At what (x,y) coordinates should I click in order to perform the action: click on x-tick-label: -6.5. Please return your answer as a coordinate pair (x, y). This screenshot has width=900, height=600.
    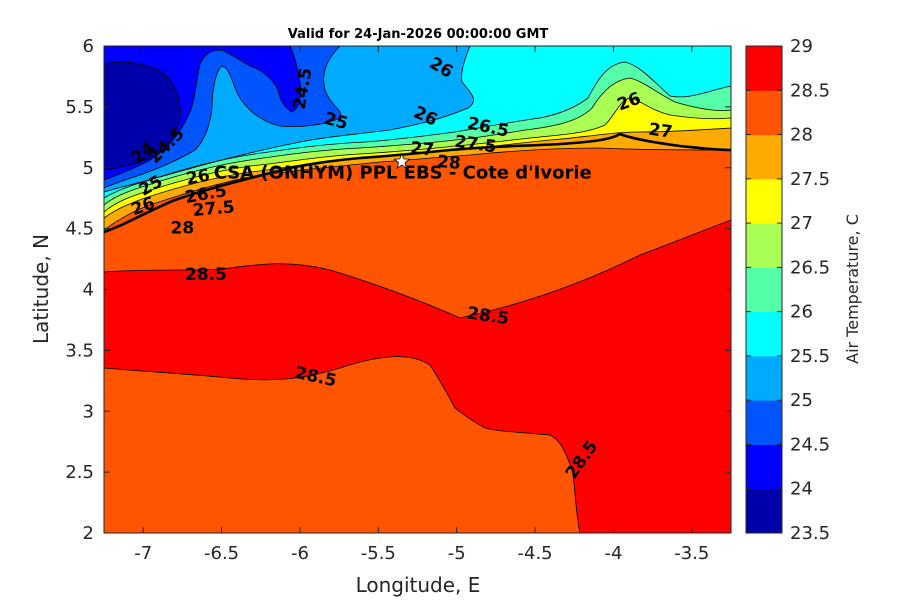
    Looking at the image, I should click on (221, 553).